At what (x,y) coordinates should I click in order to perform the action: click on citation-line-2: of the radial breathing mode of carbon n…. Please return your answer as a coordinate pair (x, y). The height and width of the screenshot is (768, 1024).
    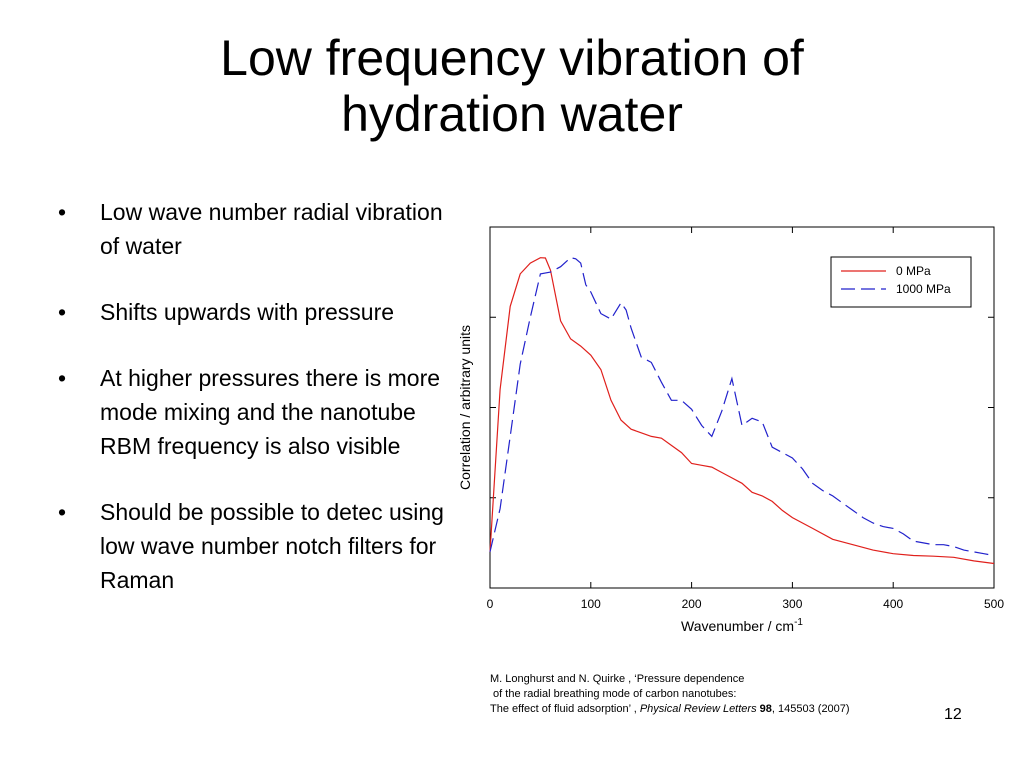
    Looking at the image, I should click on (613, 694).